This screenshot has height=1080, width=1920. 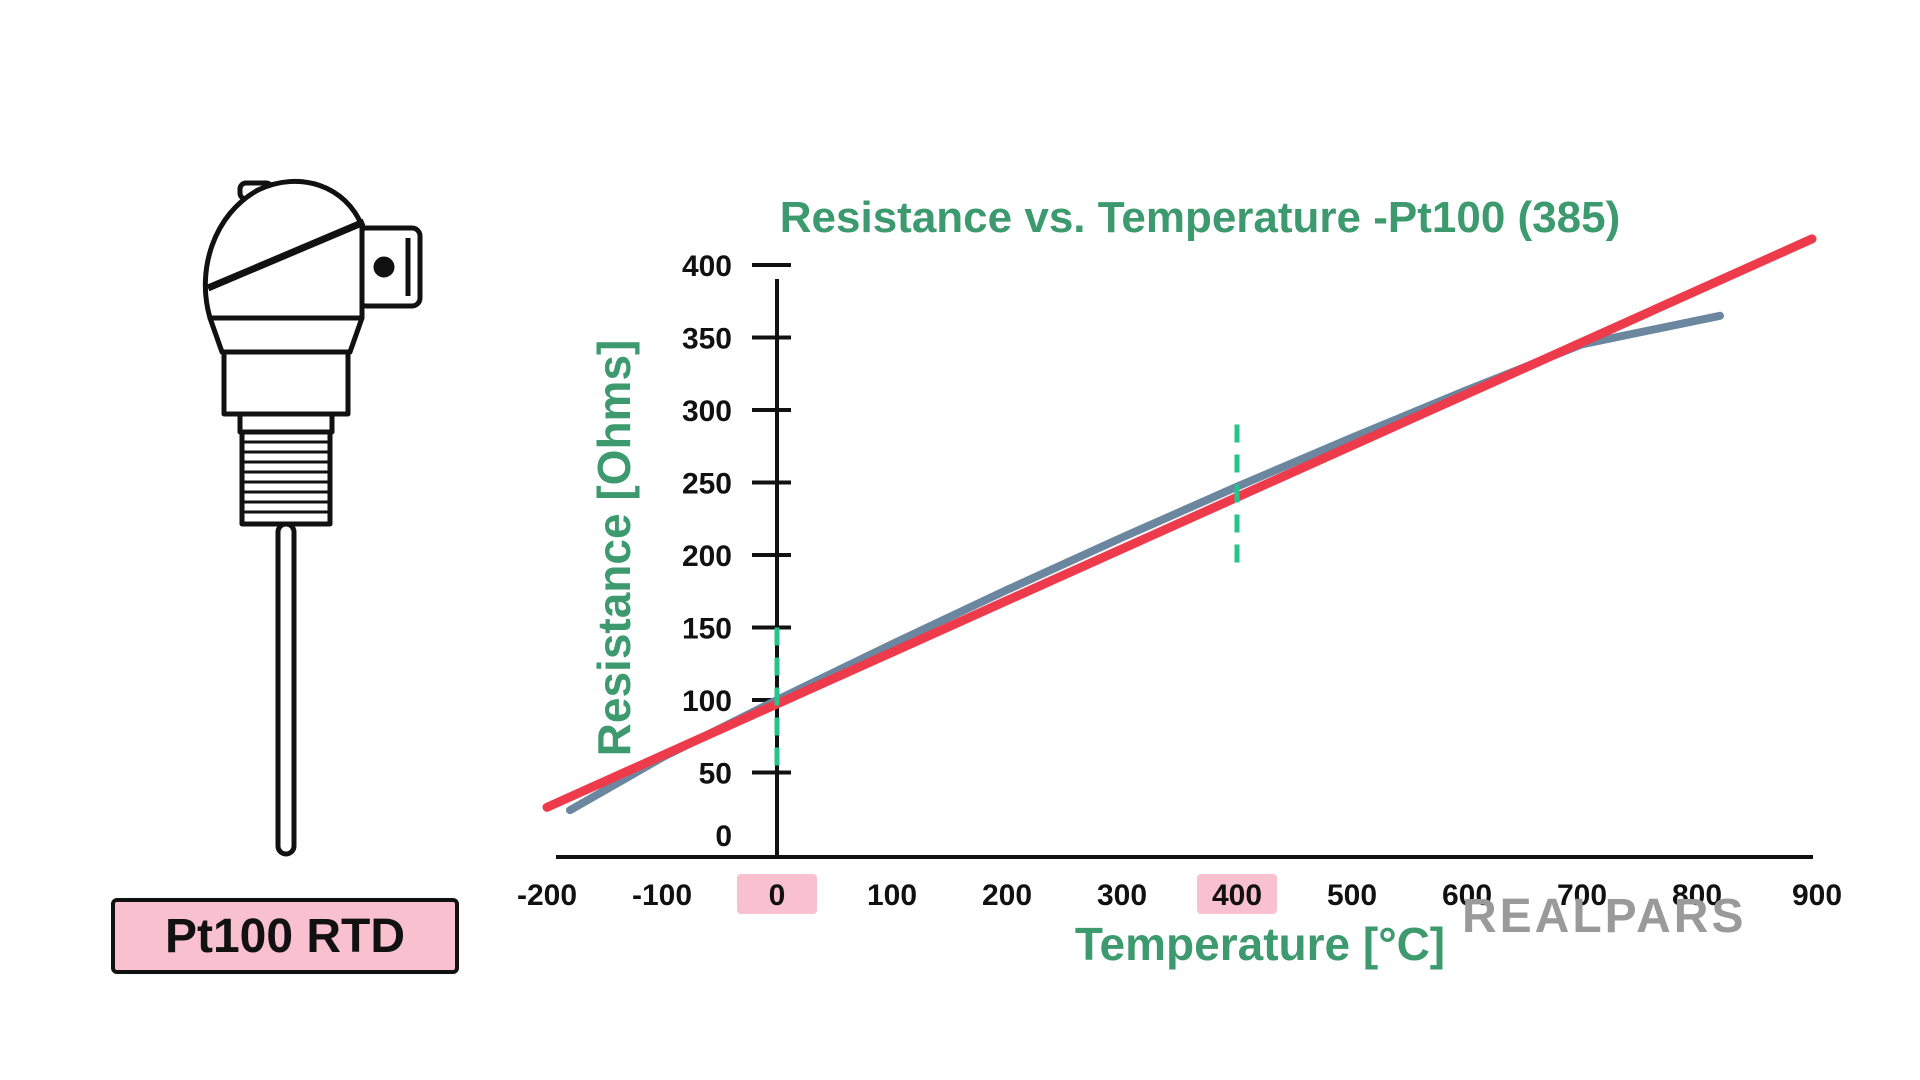 I want to click on x-tick-label: 200, so click(x=1007, y=895).